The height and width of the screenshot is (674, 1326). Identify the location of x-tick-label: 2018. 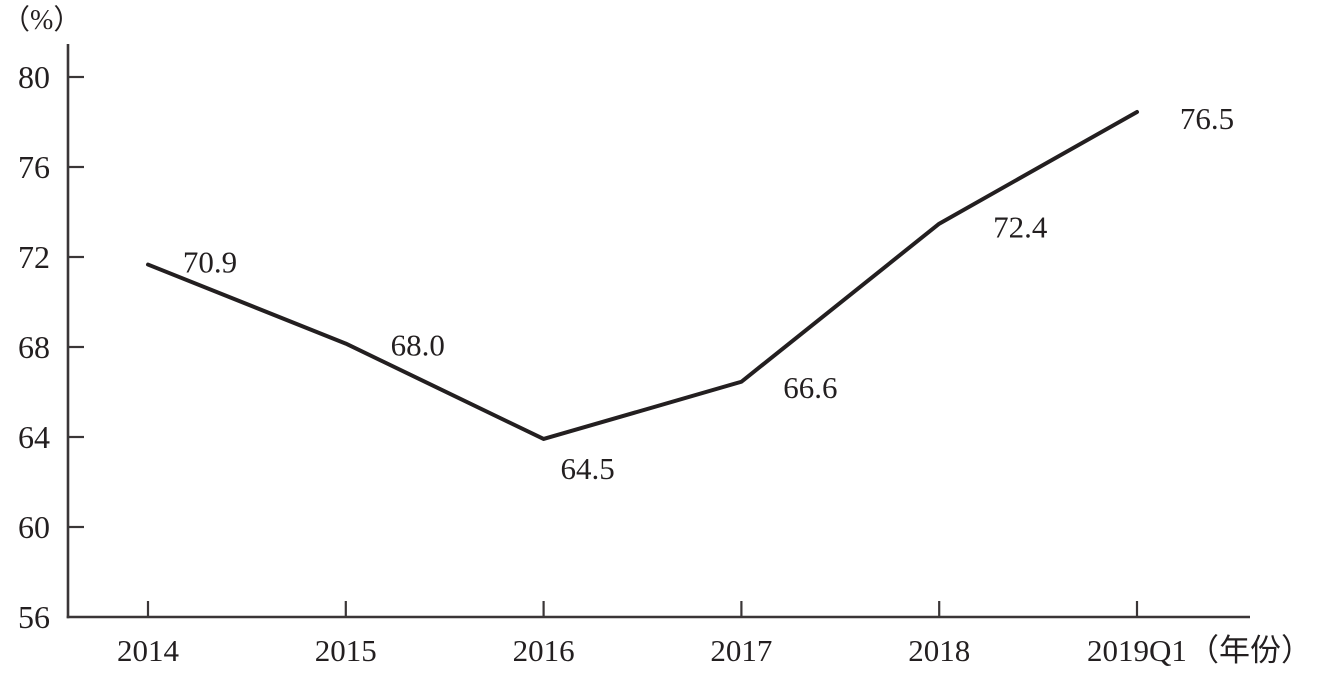
(939, 650).